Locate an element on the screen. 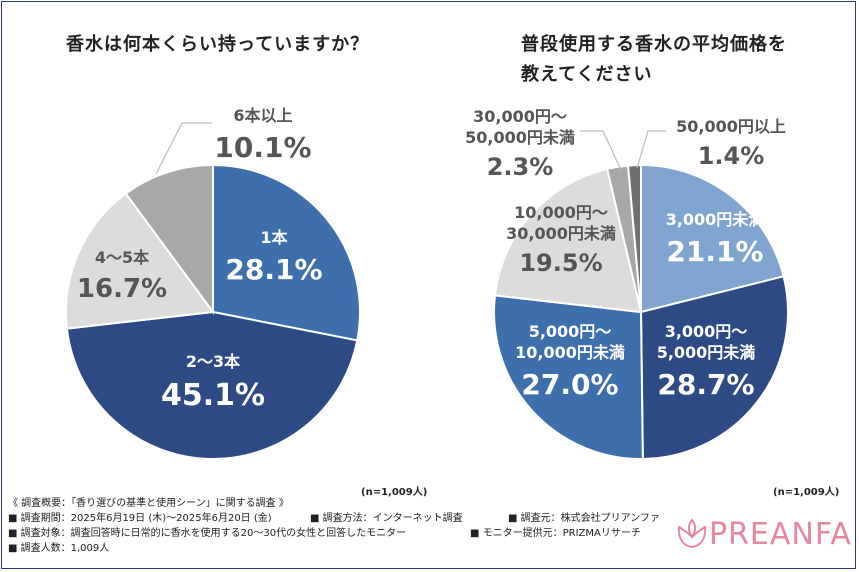 Image resolution: width=859 pixels, height=572 pixels. chart2-slice-1-label: 3,000円未満 is located at coordinates (715, 219).